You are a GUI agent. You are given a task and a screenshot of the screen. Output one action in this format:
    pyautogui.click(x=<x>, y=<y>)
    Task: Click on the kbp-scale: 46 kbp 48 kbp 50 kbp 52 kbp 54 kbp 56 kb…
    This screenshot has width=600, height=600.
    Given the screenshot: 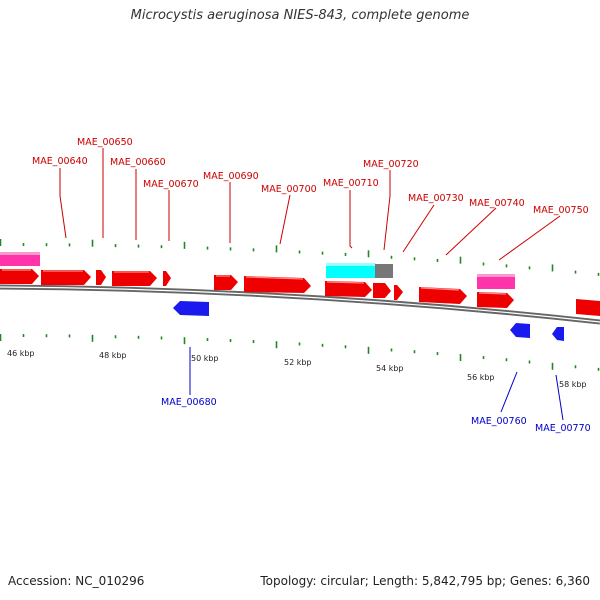 What is the action you would take?
    pyautogui.click(x=297, y=369)
    